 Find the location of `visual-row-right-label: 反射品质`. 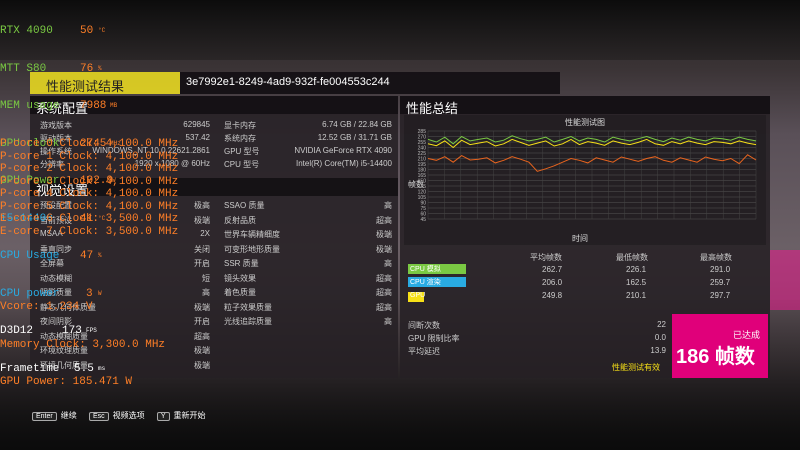

visual-row-right-label: 反射品质 is located at coordinates (240, 220).